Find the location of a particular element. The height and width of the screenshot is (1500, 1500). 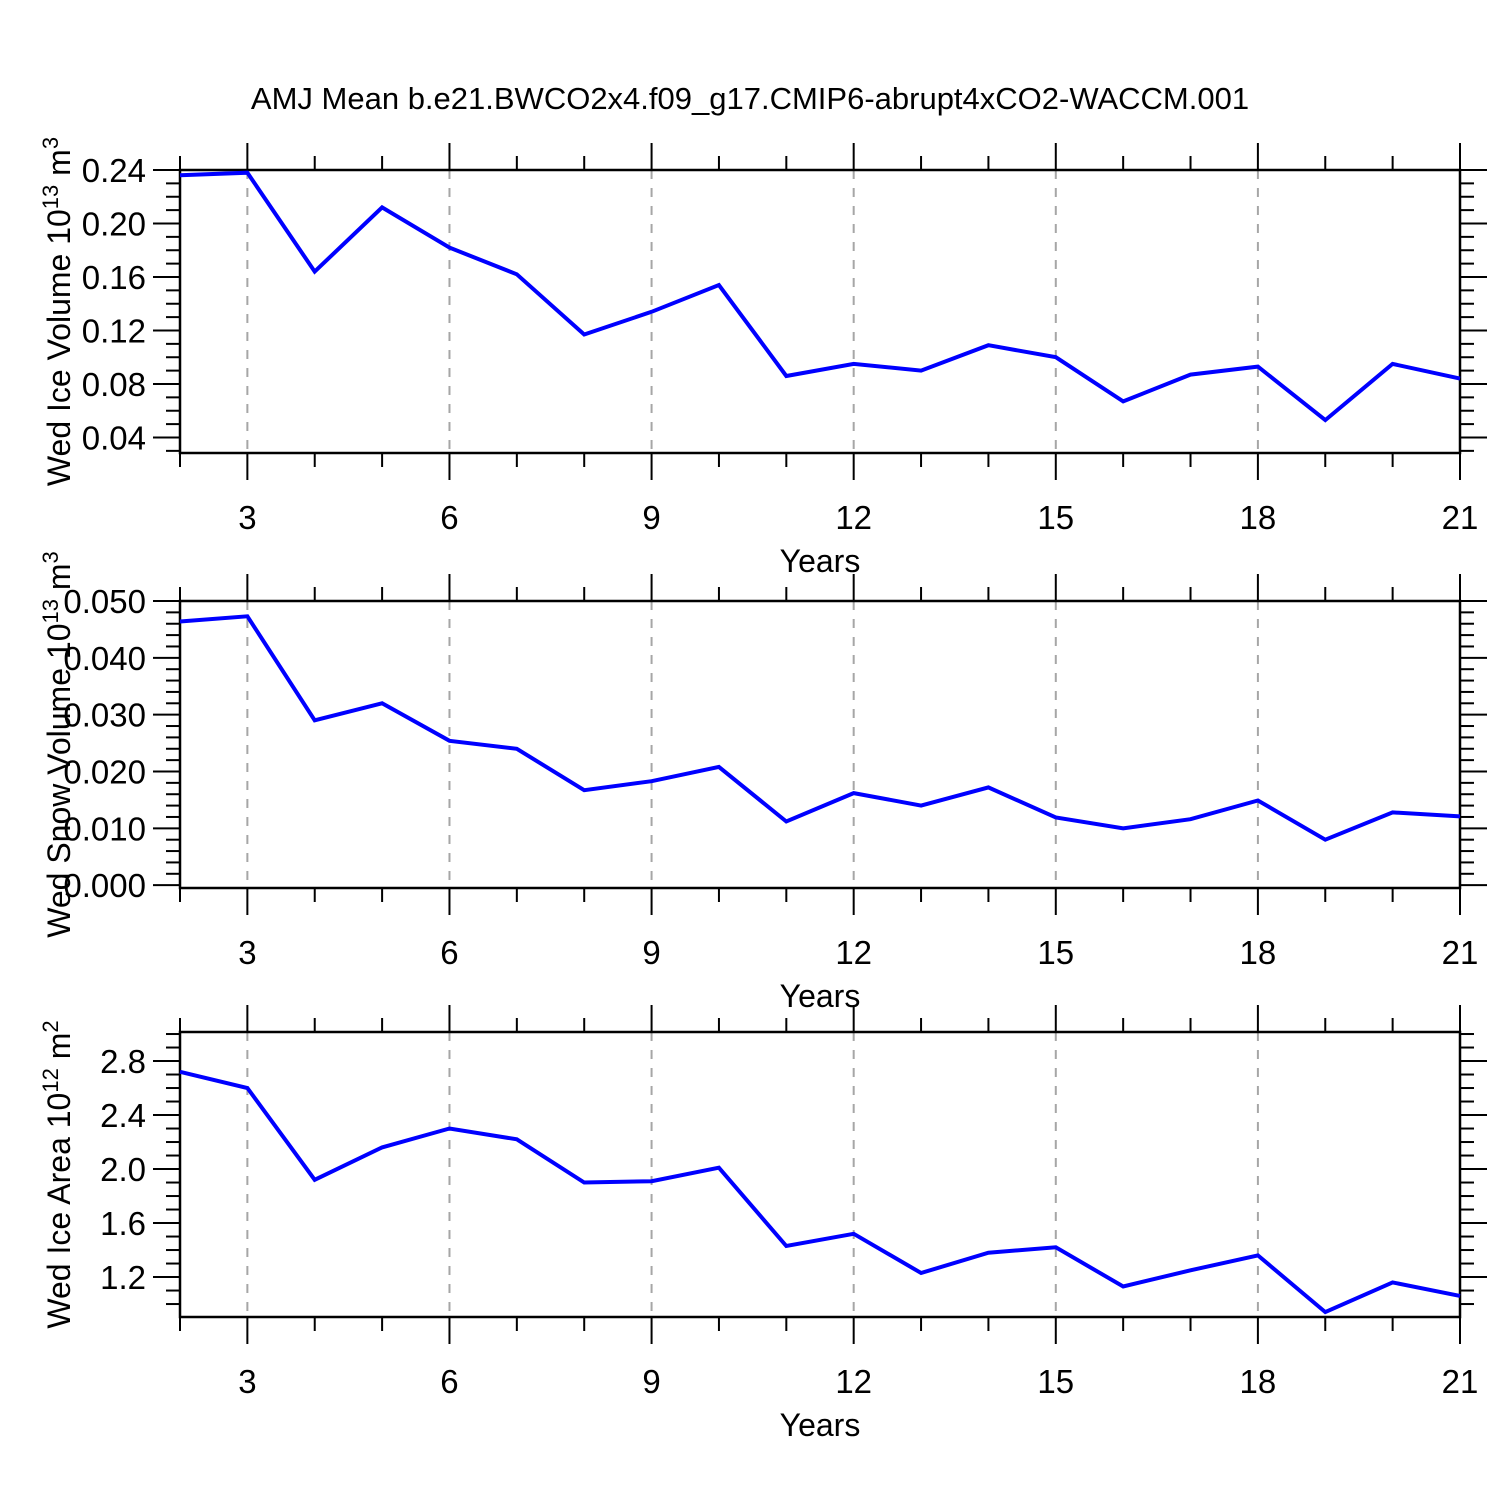

y-tick-label: 0.000 is located at coordinates (104, 885).